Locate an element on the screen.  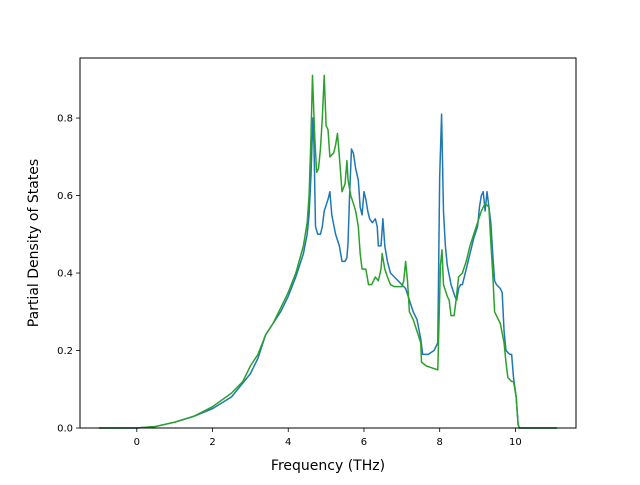
y-axis-label: Partial Density of States is located at coordinates (34, 243).